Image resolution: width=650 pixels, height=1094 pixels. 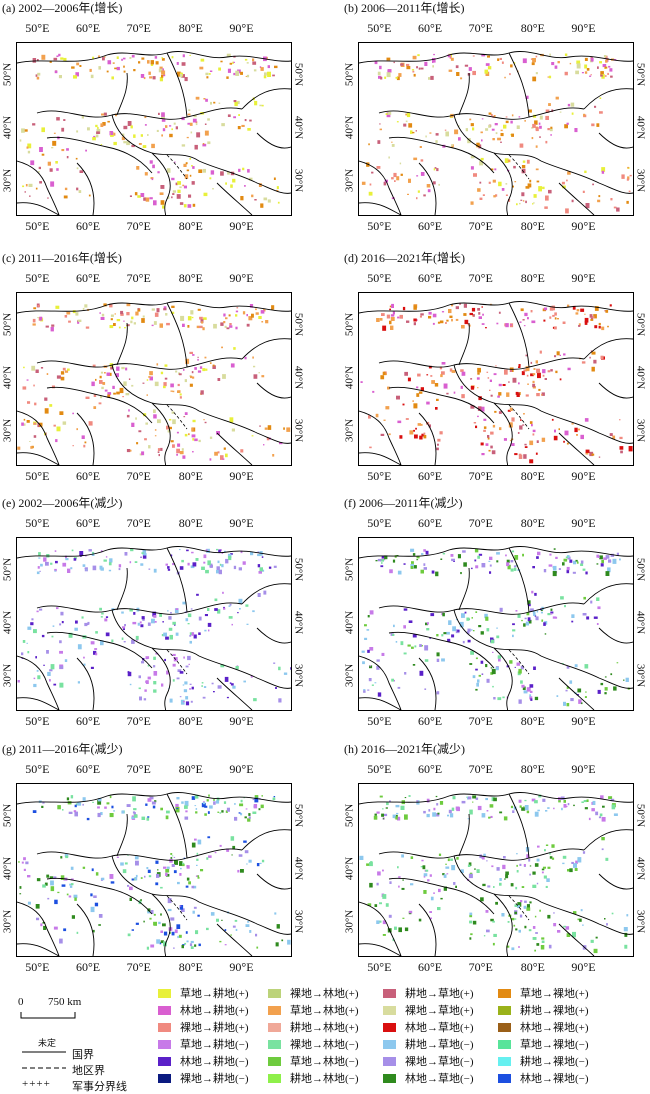 I want to click on panel-title: (c) 2011—2016年(增长), so click(x=62, y=258).